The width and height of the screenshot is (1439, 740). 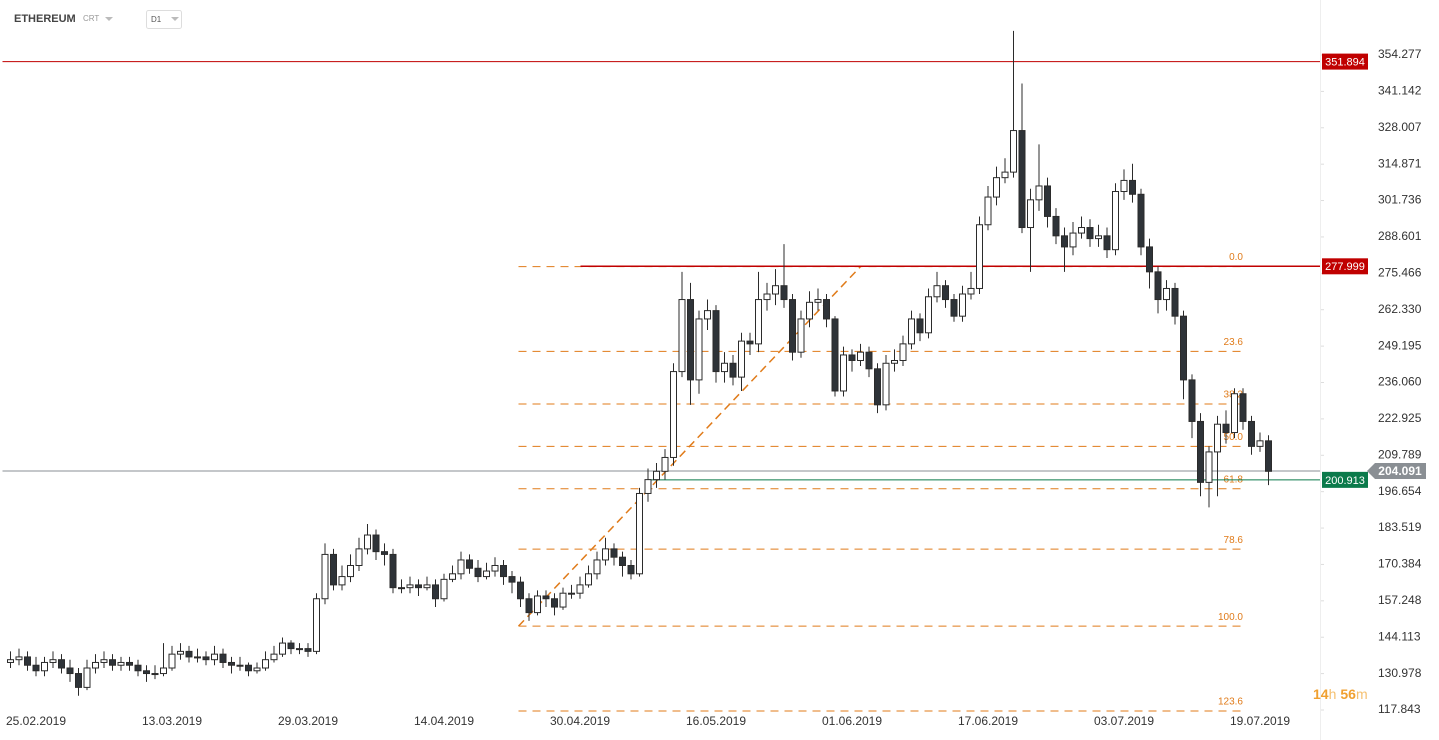 I want to click on countdown: 14h 56m, so click(x=1340, y=694).